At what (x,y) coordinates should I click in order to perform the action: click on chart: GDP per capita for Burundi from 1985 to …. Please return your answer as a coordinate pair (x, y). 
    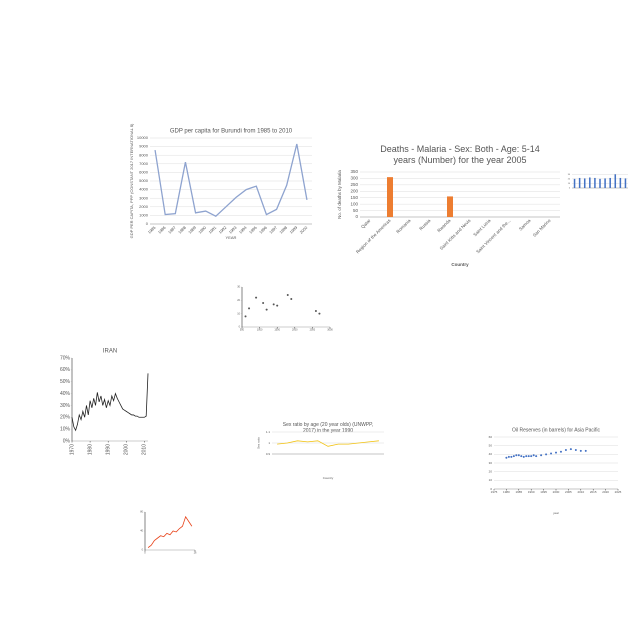
    Looking at the image, I should click on (220, 181).